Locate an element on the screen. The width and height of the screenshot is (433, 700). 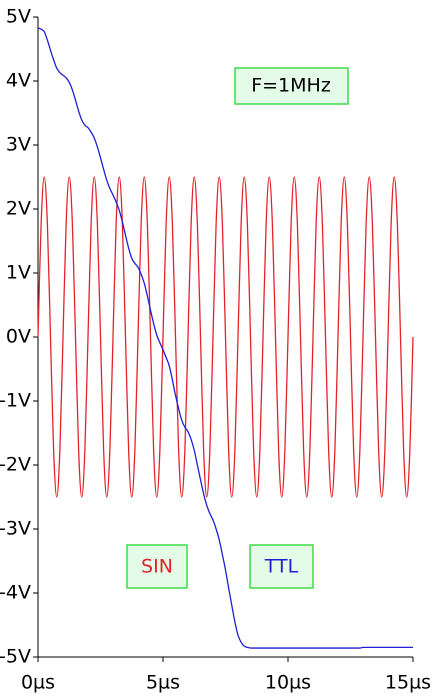
y-tick-label: -3V is located at coordinates (15, 529).